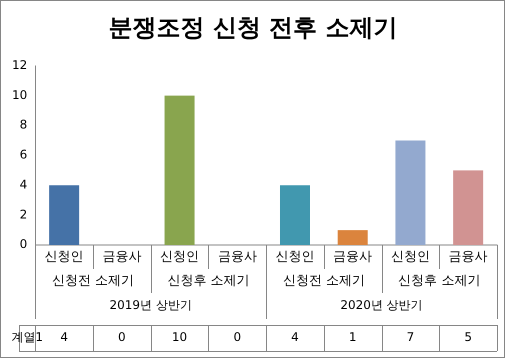  I want to click on y-tick-label: 12, so click(20, 65).